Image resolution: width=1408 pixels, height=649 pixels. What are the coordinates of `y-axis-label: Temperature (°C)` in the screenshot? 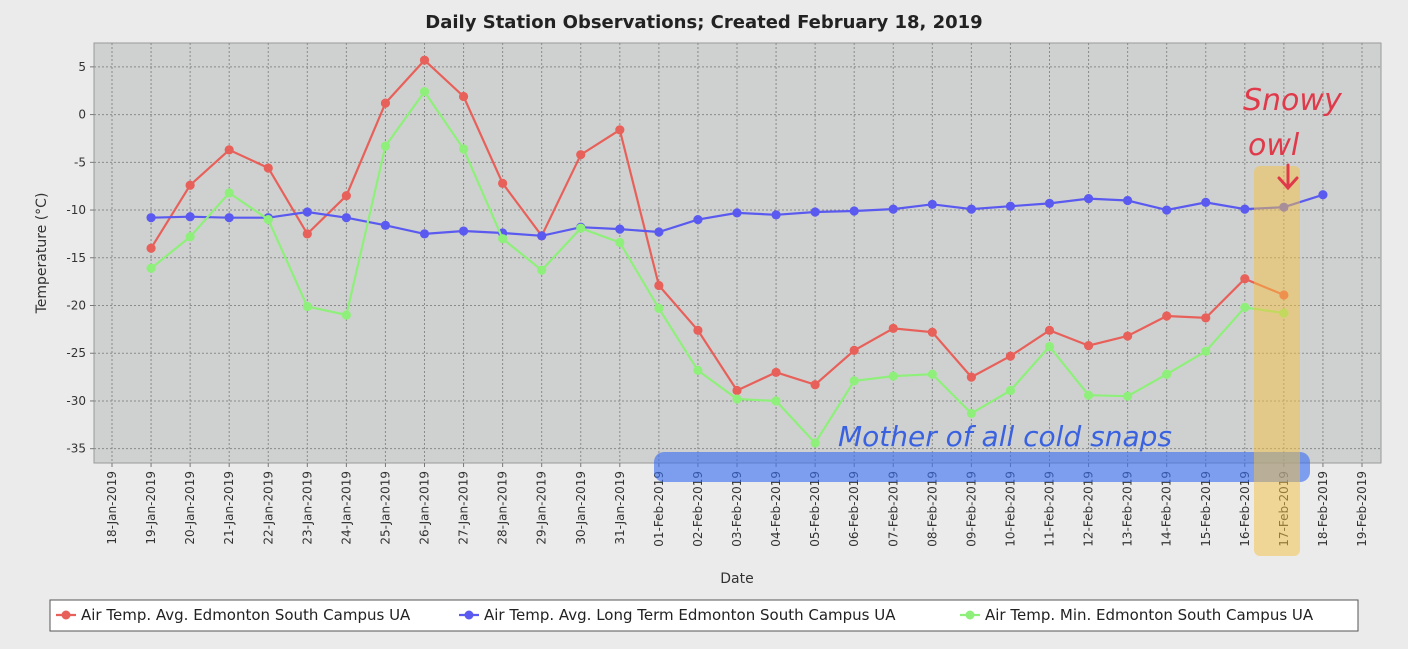 It's located at (42, 254).